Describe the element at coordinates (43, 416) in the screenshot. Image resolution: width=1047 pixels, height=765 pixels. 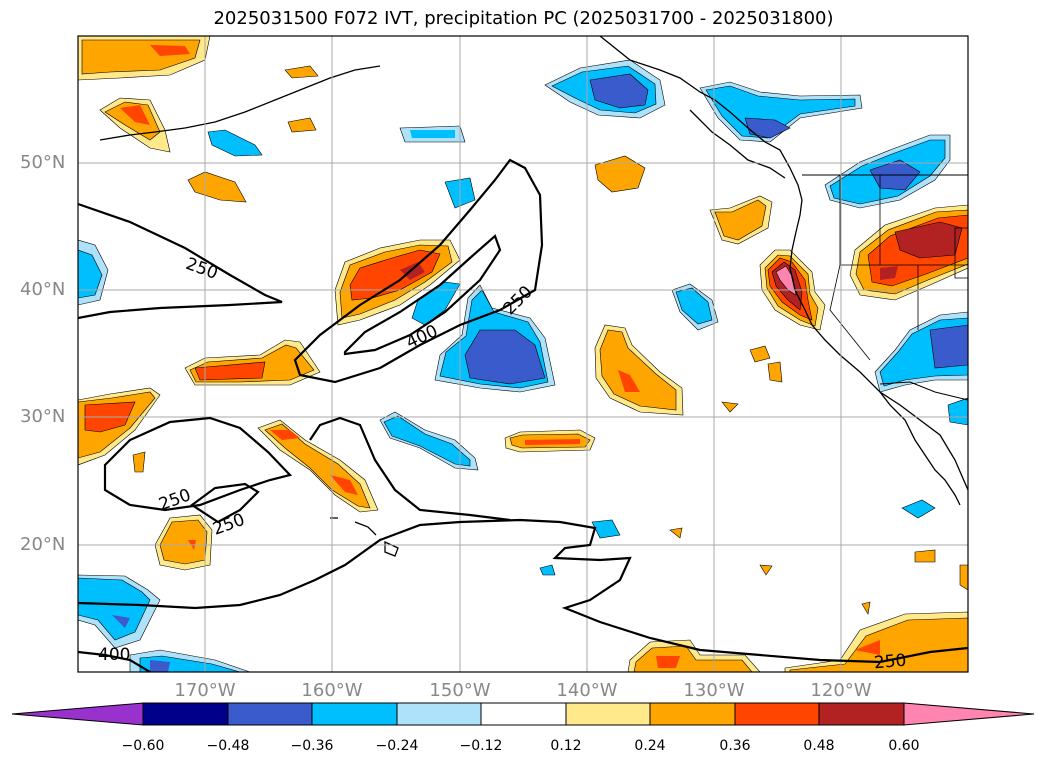
I see `lat-label-30n: 30°N` at that location.